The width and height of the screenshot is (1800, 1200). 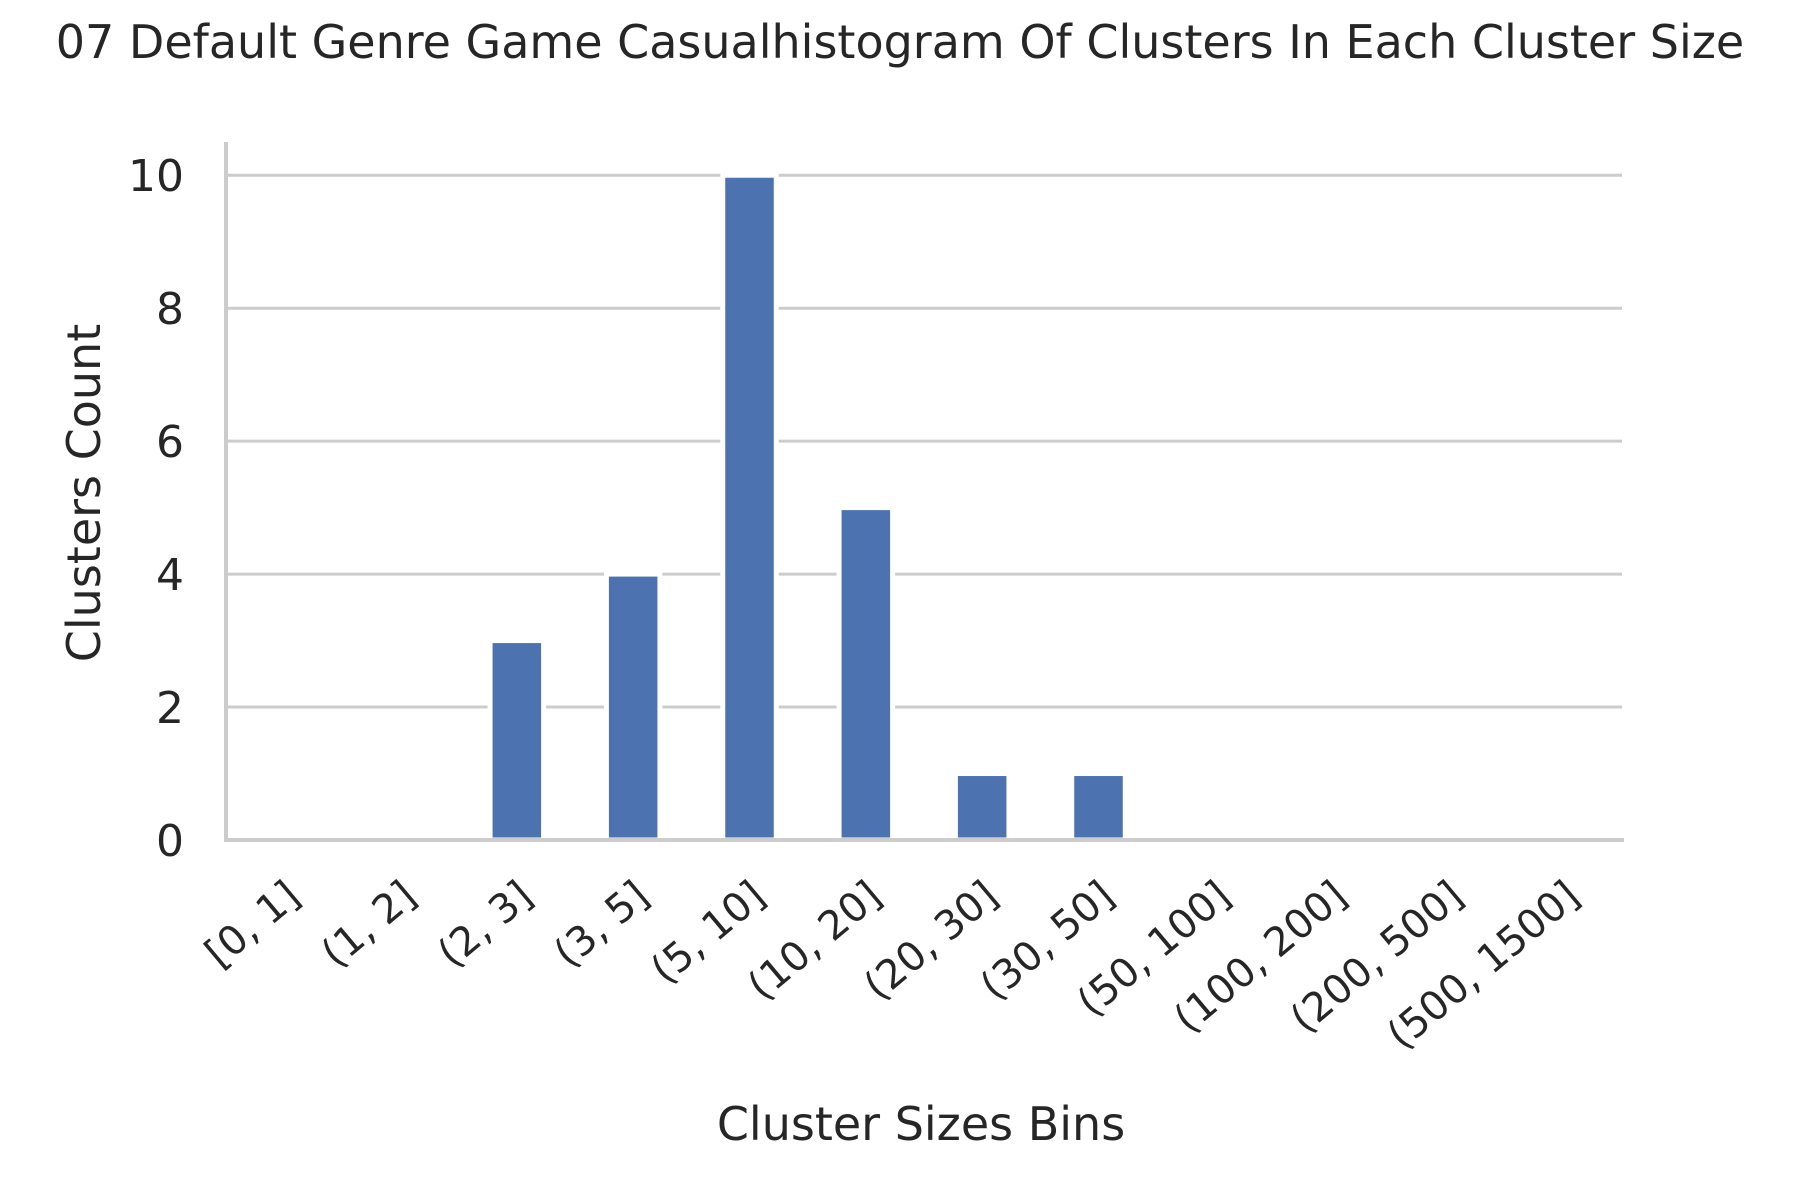 I want to click on y-axis-label: Clusters Count, so click(x=84, y=493).